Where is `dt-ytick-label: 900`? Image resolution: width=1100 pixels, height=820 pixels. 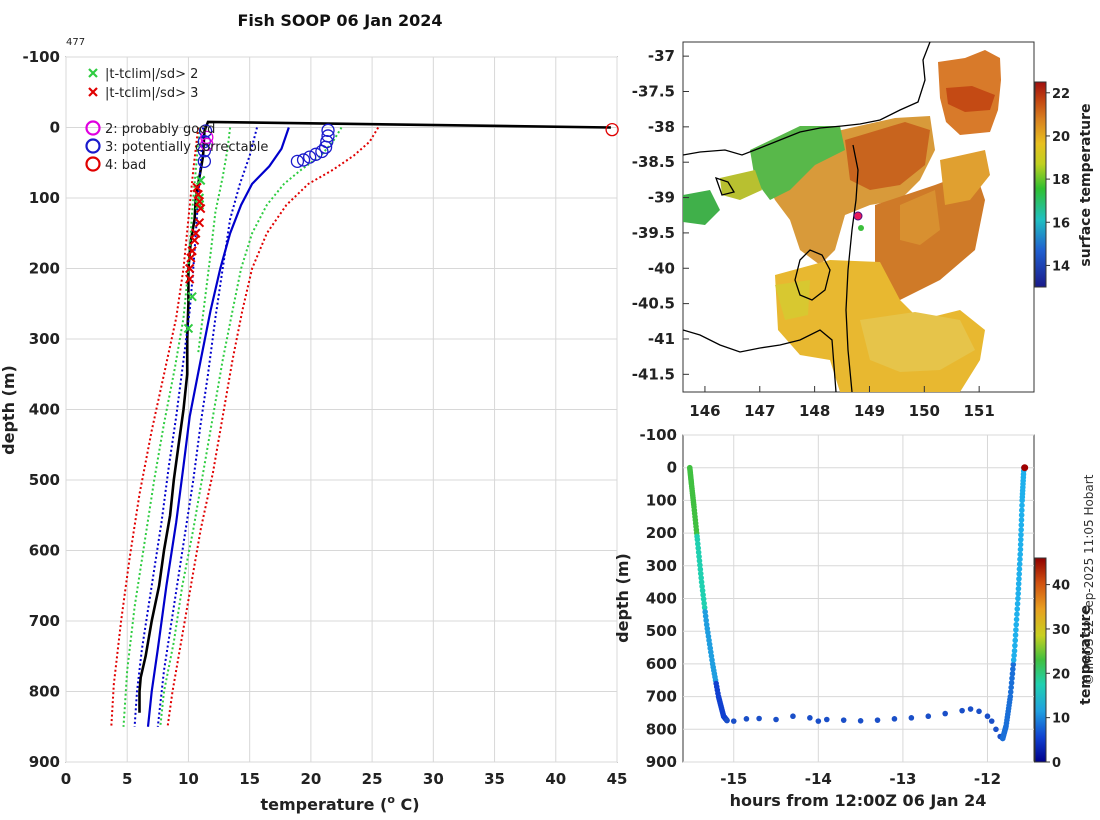 dt-ytick-label: 900 is located at coordinates (661, 762).